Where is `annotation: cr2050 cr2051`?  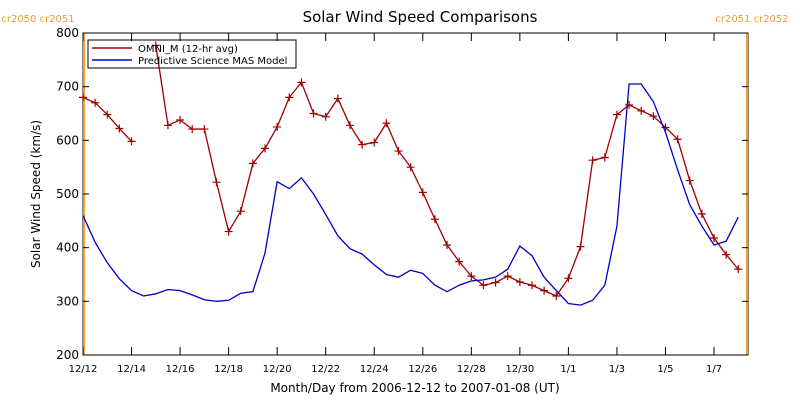
annotation: cr2050 cr2051 is located at coordinates (37, 19).